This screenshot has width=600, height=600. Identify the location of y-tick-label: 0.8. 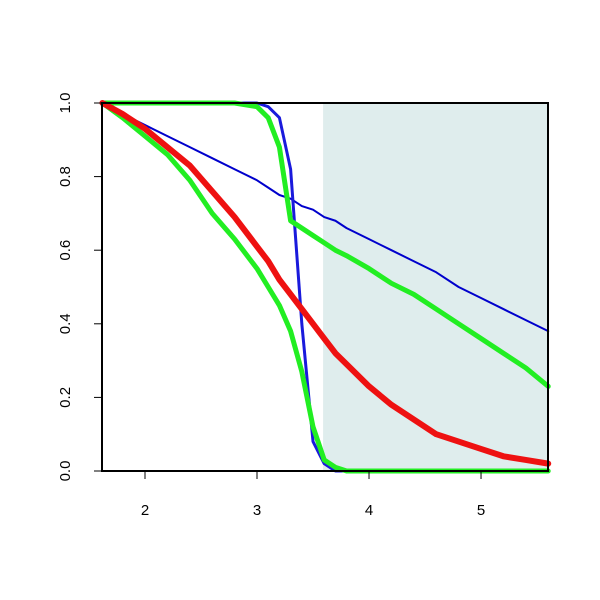
(65, 176).